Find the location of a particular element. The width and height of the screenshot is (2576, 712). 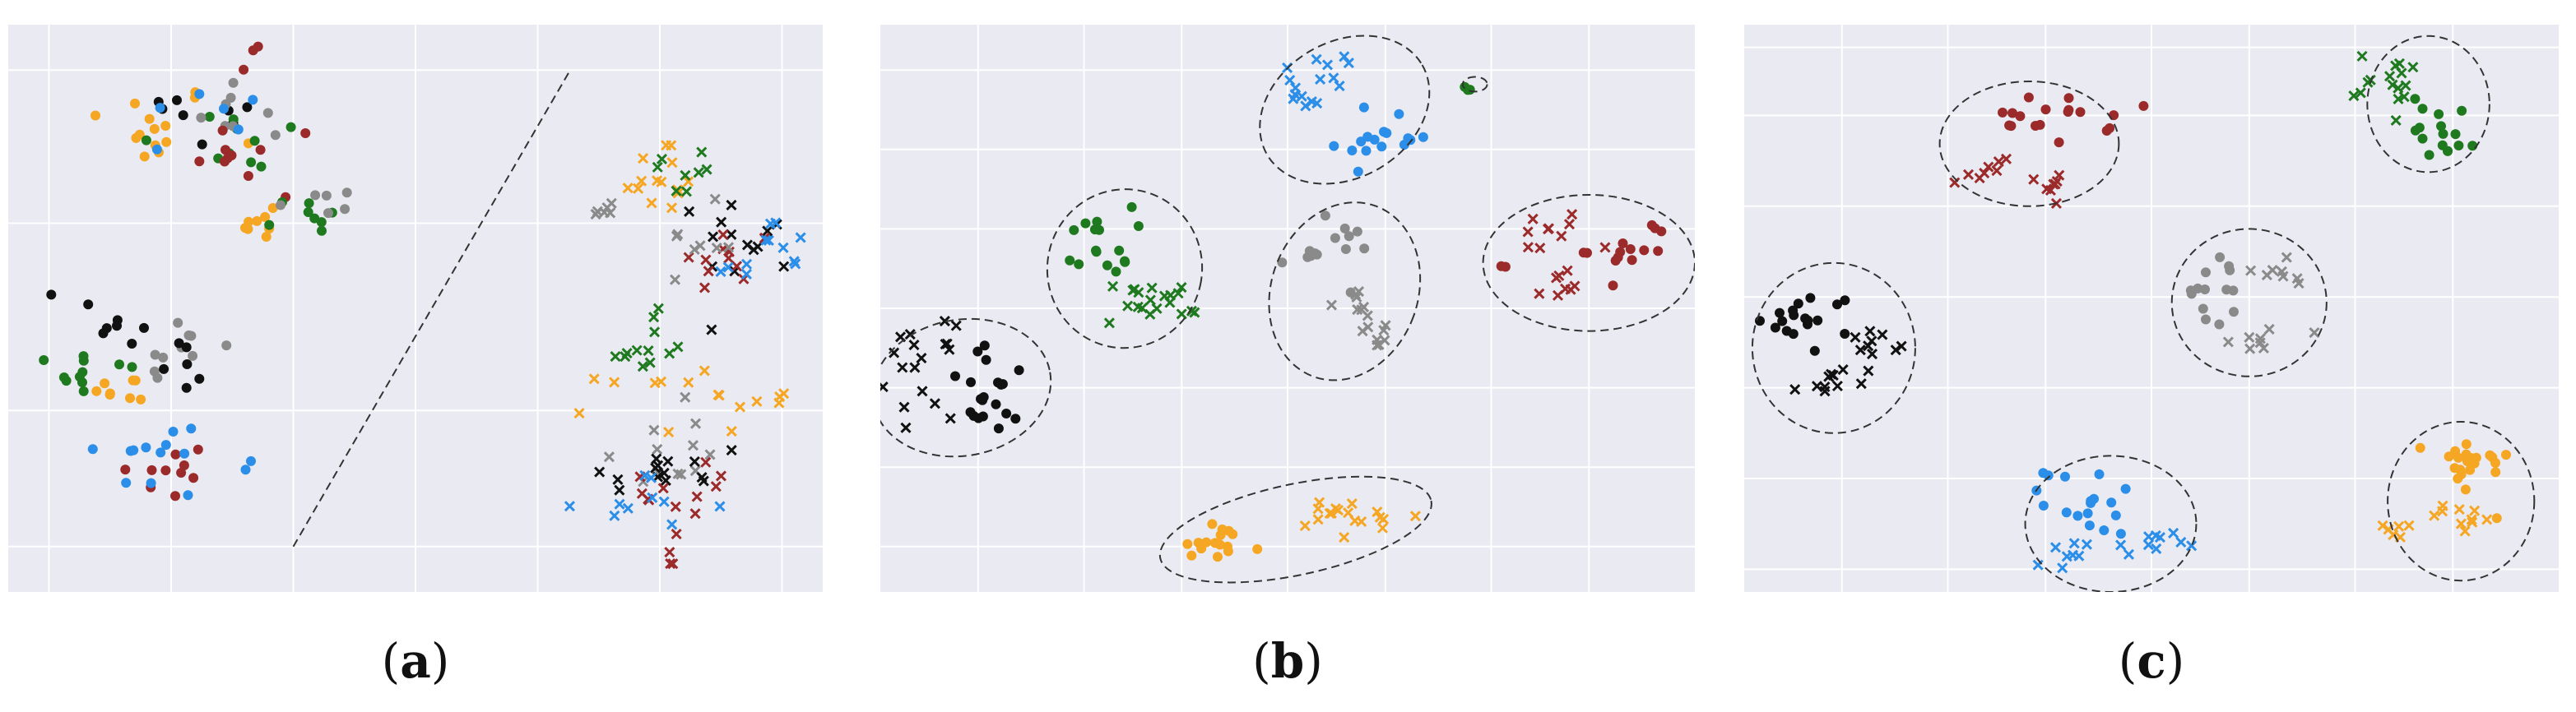

cluster-green-crosses is located at coordinates (1152, 304).